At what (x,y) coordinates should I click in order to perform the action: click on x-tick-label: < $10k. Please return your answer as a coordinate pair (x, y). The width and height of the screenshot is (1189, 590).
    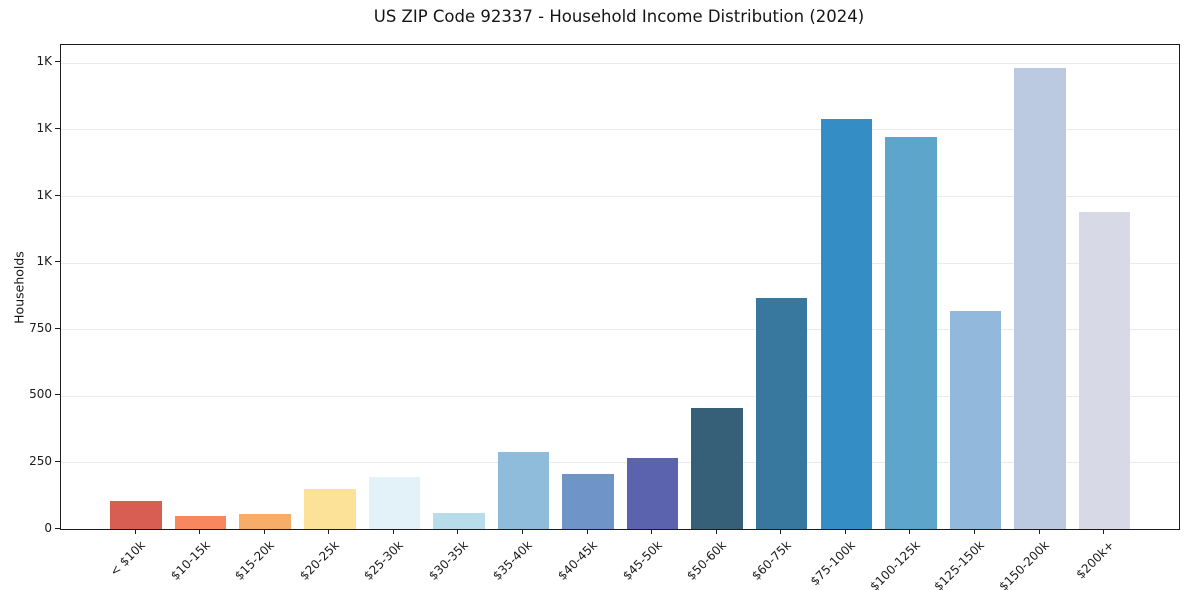
    Looking at the image, I should click on (127, 558).